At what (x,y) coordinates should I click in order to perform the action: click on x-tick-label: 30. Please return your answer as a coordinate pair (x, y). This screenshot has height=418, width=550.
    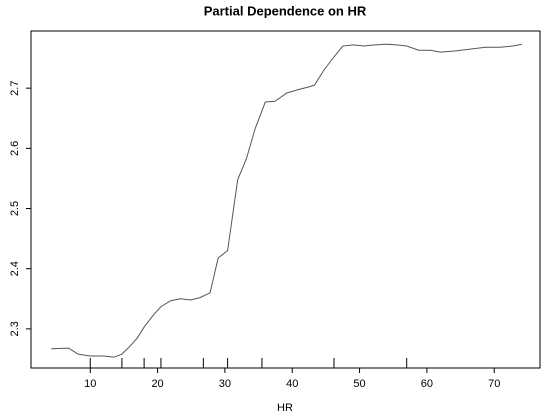
    Looking at the image, I should click on (225, 384).